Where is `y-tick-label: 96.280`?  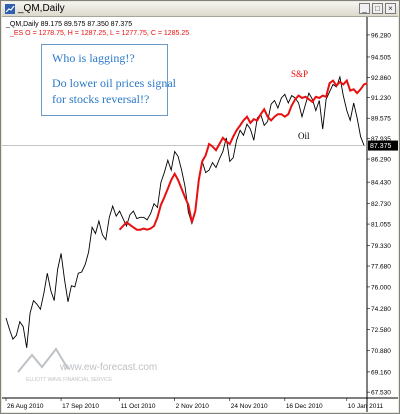 y-tick-label: 96.280 is located at coordinates (381, 35).